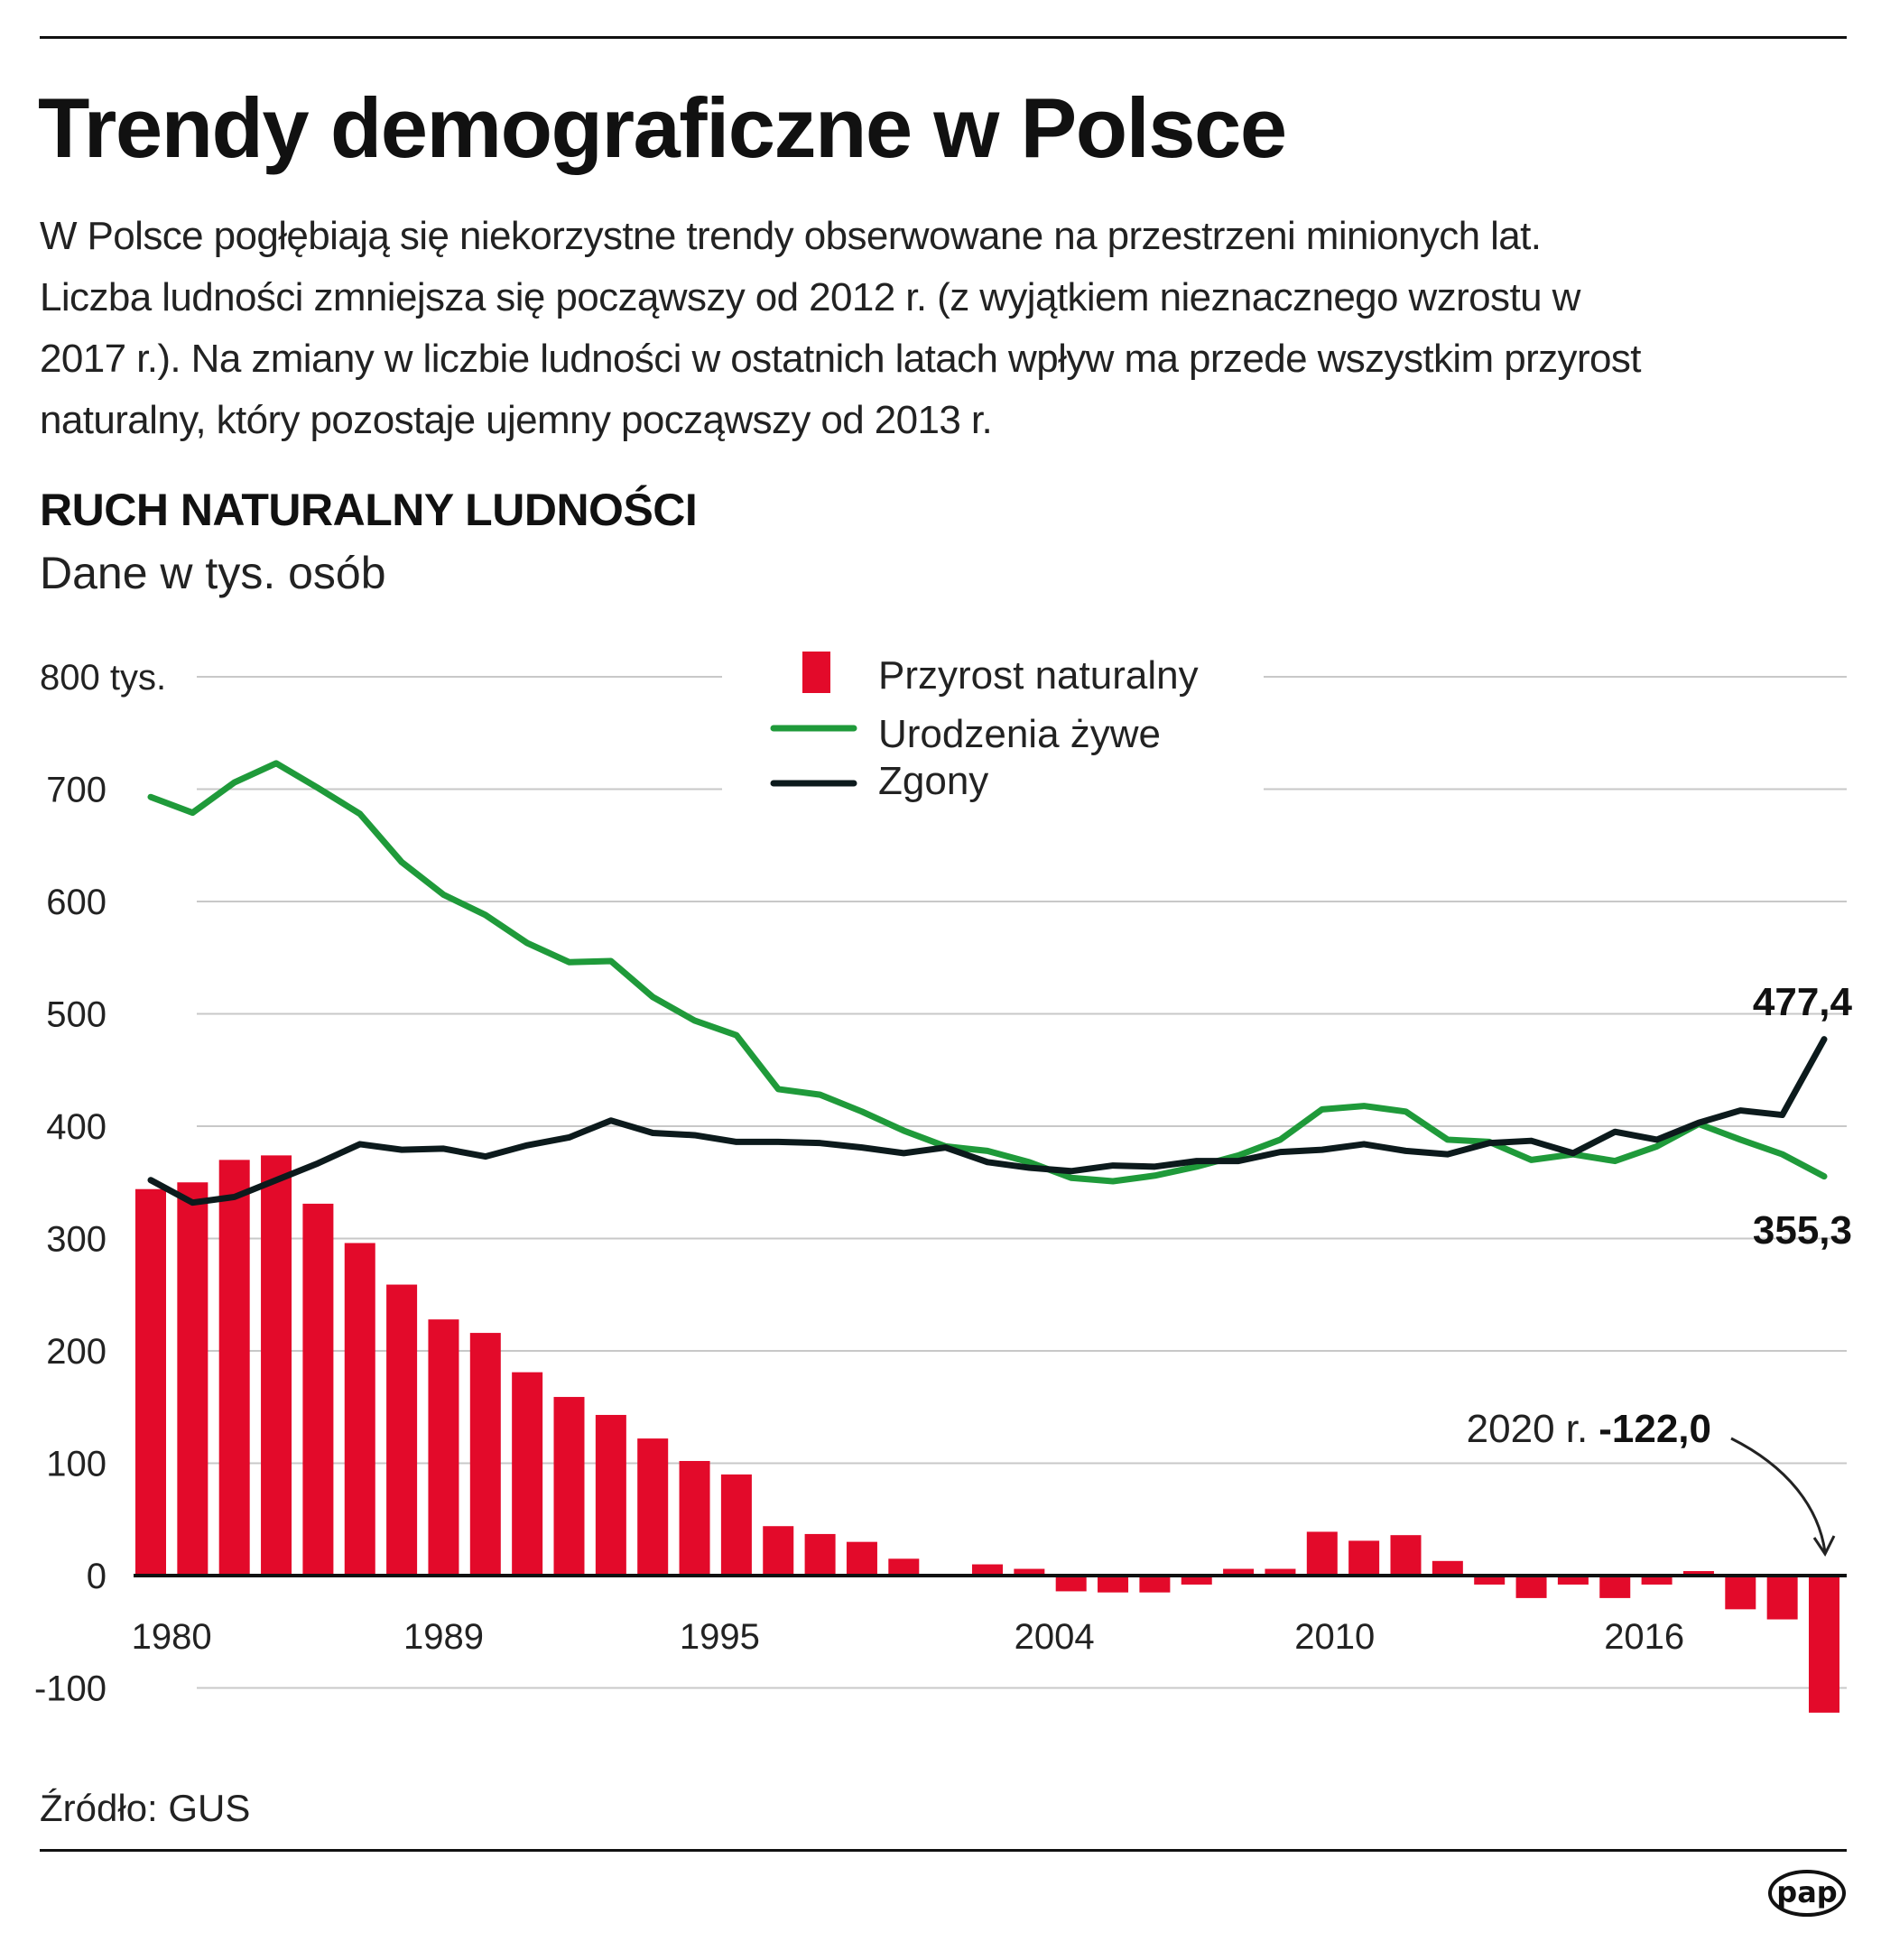 This screenshot has height=1960, width=1881. I want to click on x-axis-labels: 1980 1989 1995 2004 2010 2016, so click(908, 1637).